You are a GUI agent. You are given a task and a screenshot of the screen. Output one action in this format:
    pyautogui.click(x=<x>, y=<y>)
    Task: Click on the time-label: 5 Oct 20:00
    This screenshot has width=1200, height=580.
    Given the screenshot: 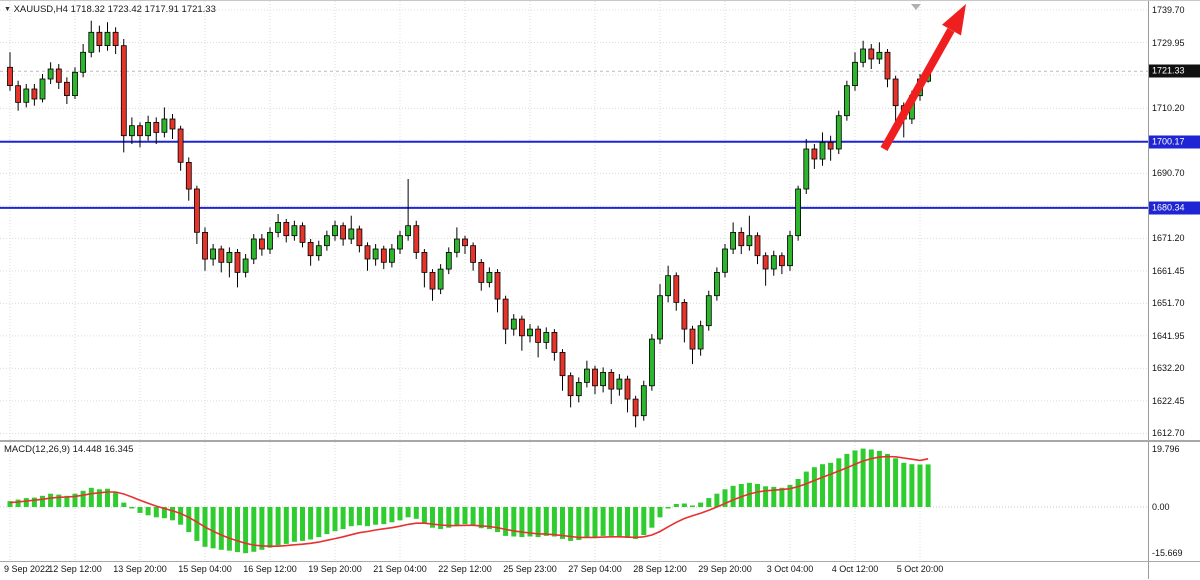 What is the action you would take?
    pyautogui.click(x=920, y=569)
    